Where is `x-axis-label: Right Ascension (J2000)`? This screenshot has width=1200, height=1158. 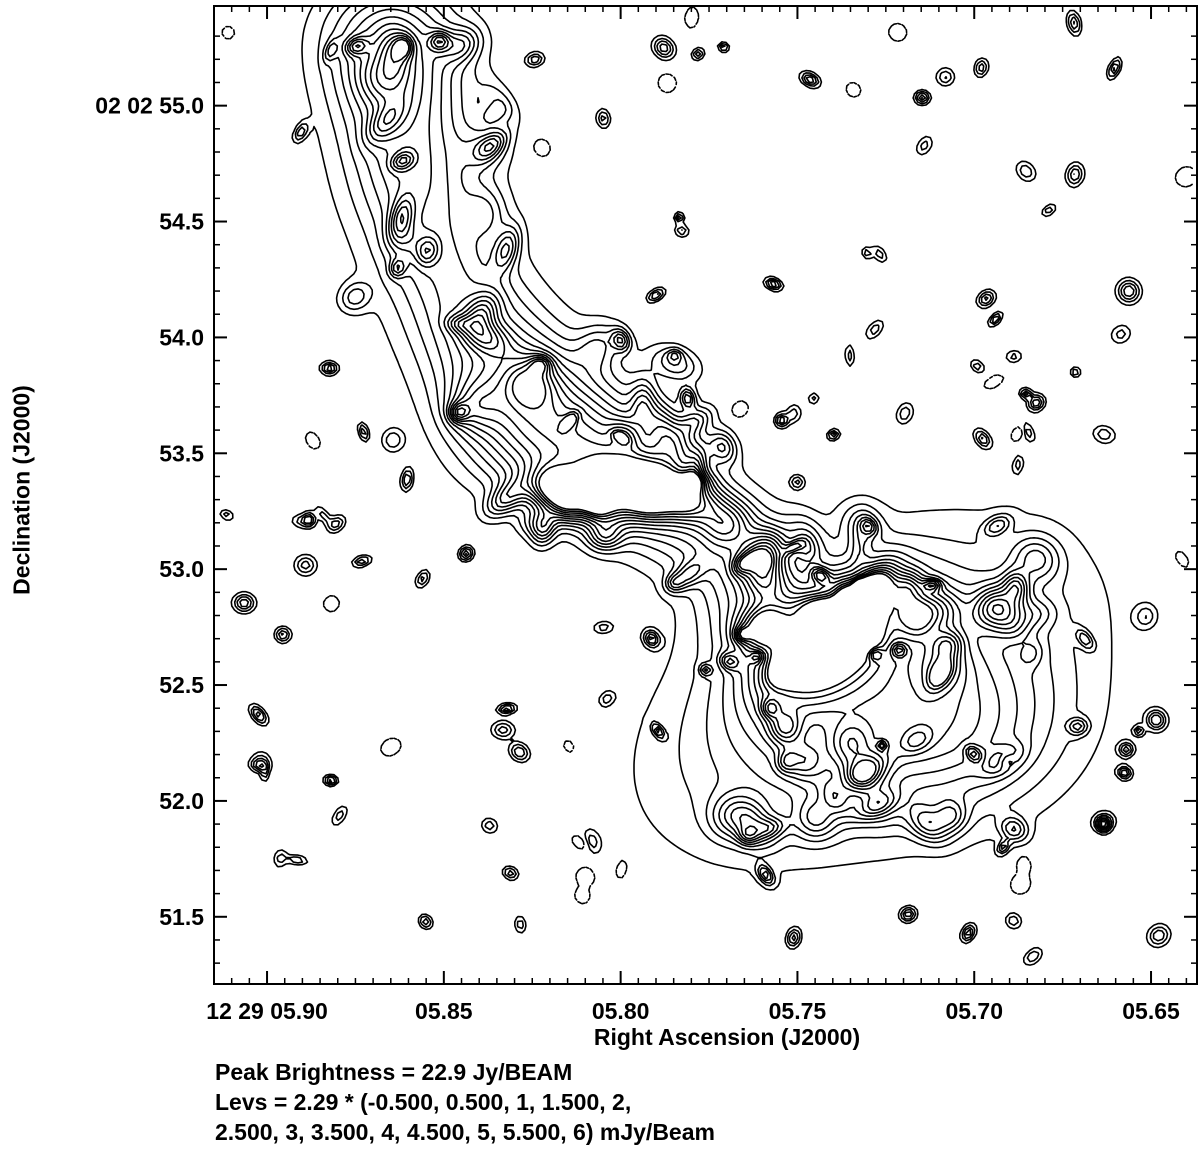 x-axis-label: Right Ascension (J2000) is located at coordinates (727, 1037).